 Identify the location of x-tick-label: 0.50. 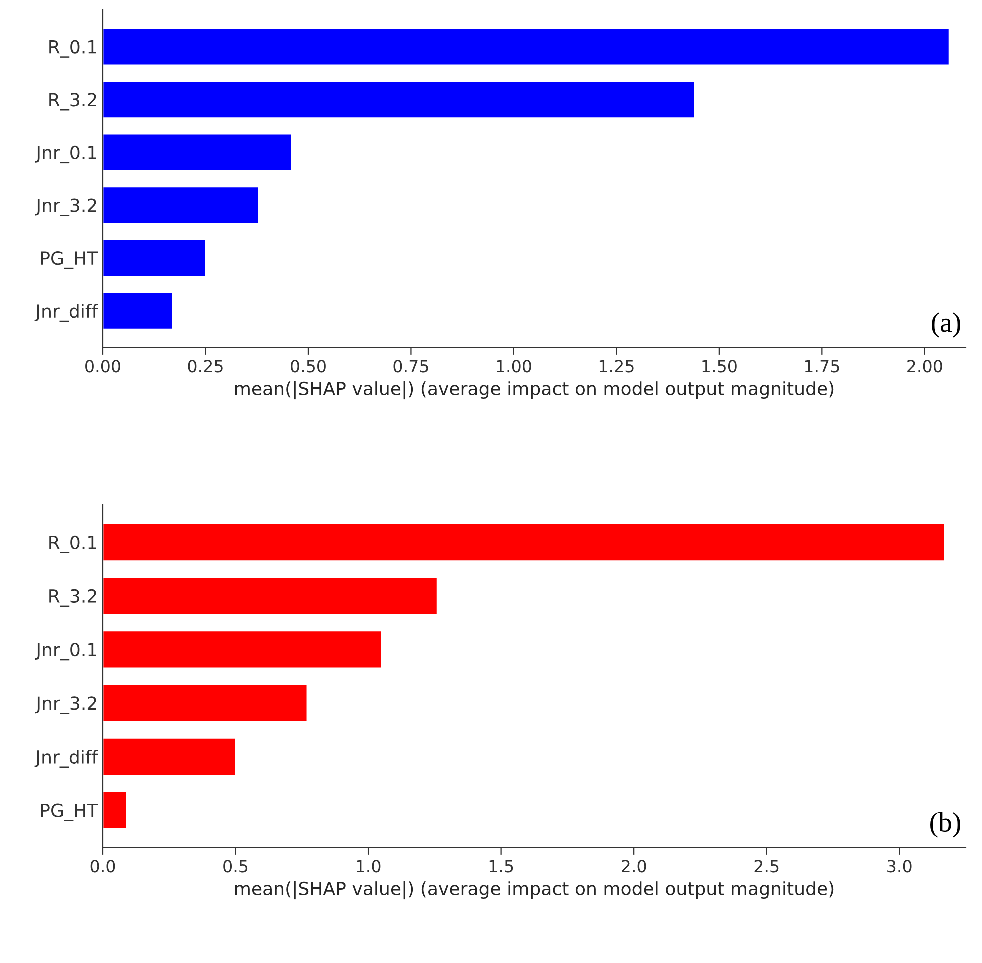
(308, 366).